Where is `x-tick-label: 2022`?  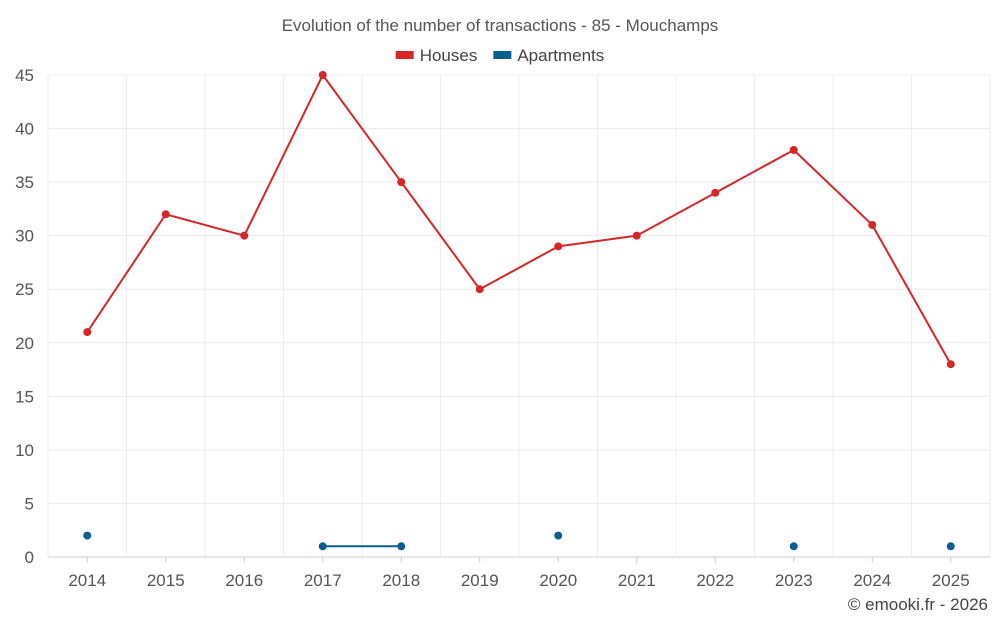 x-tick-label: 2022 is located at coordinates (715, 580).